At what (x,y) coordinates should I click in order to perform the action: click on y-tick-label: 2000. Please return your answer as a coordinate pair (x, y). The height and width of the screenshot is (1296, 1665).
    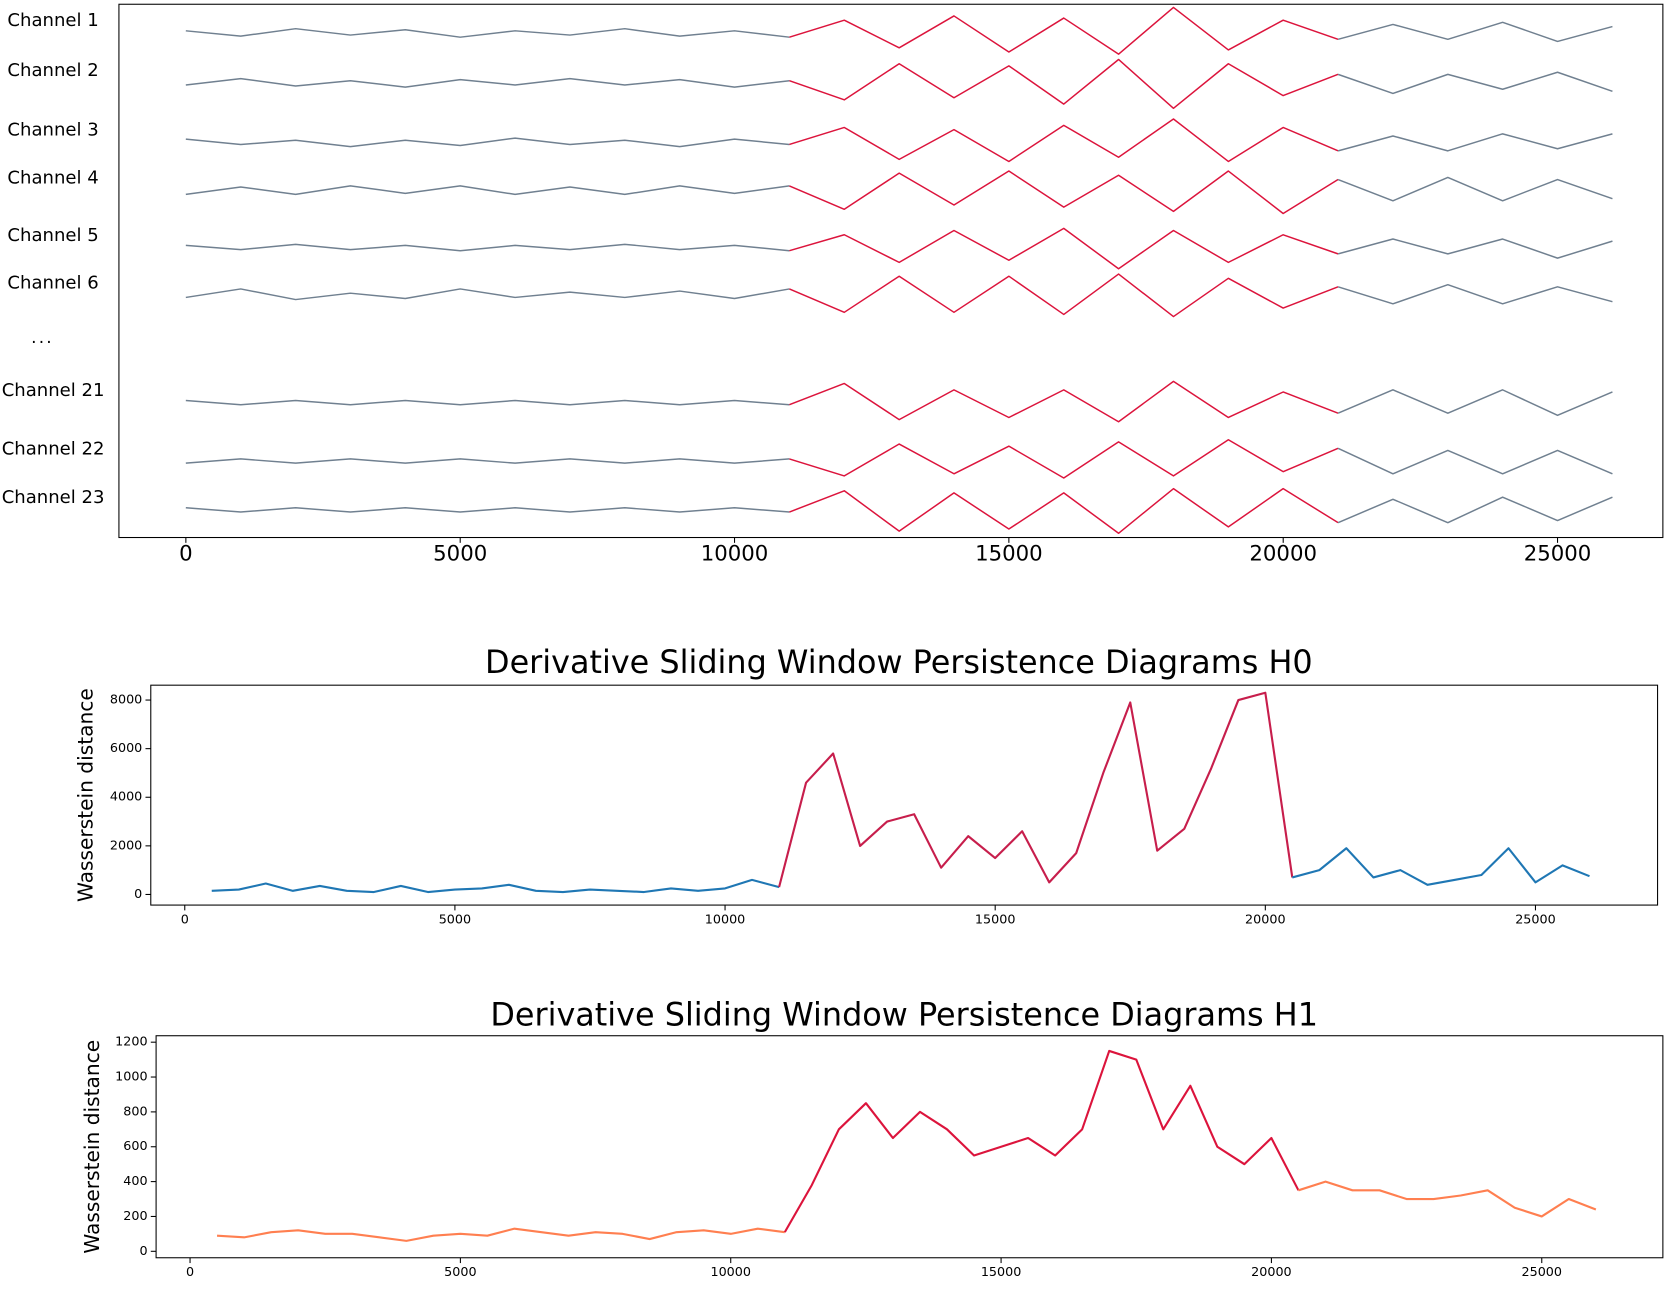
    Looking at the image, I should click on (126, 845).